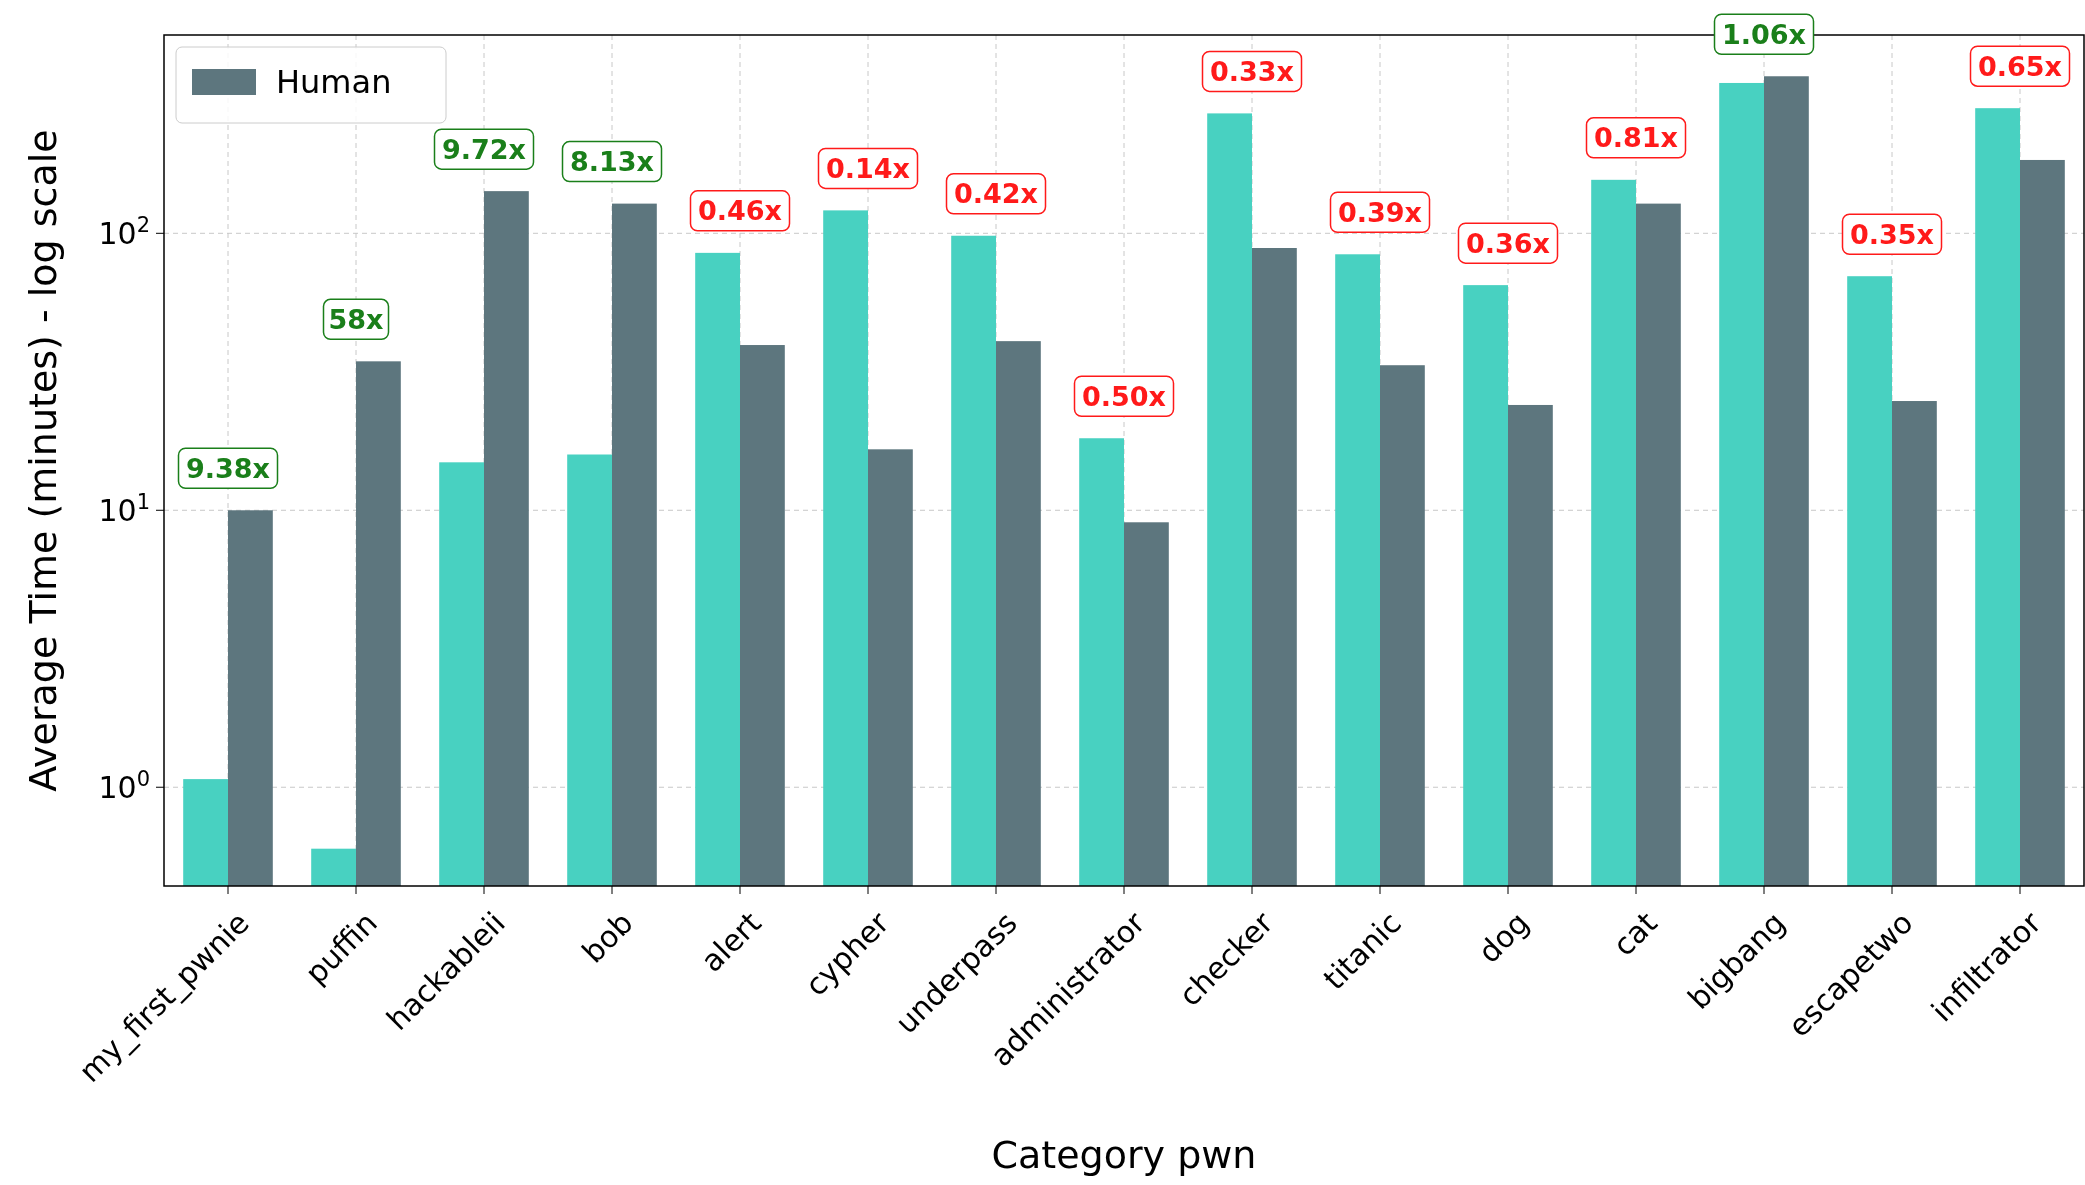 Image resolution: width=2085 pixels, height=1185 pixels. Describe the element at coordinates (124, 231) in the screenshot. I see `y-tick-label: 10$^{2}$` at that location.